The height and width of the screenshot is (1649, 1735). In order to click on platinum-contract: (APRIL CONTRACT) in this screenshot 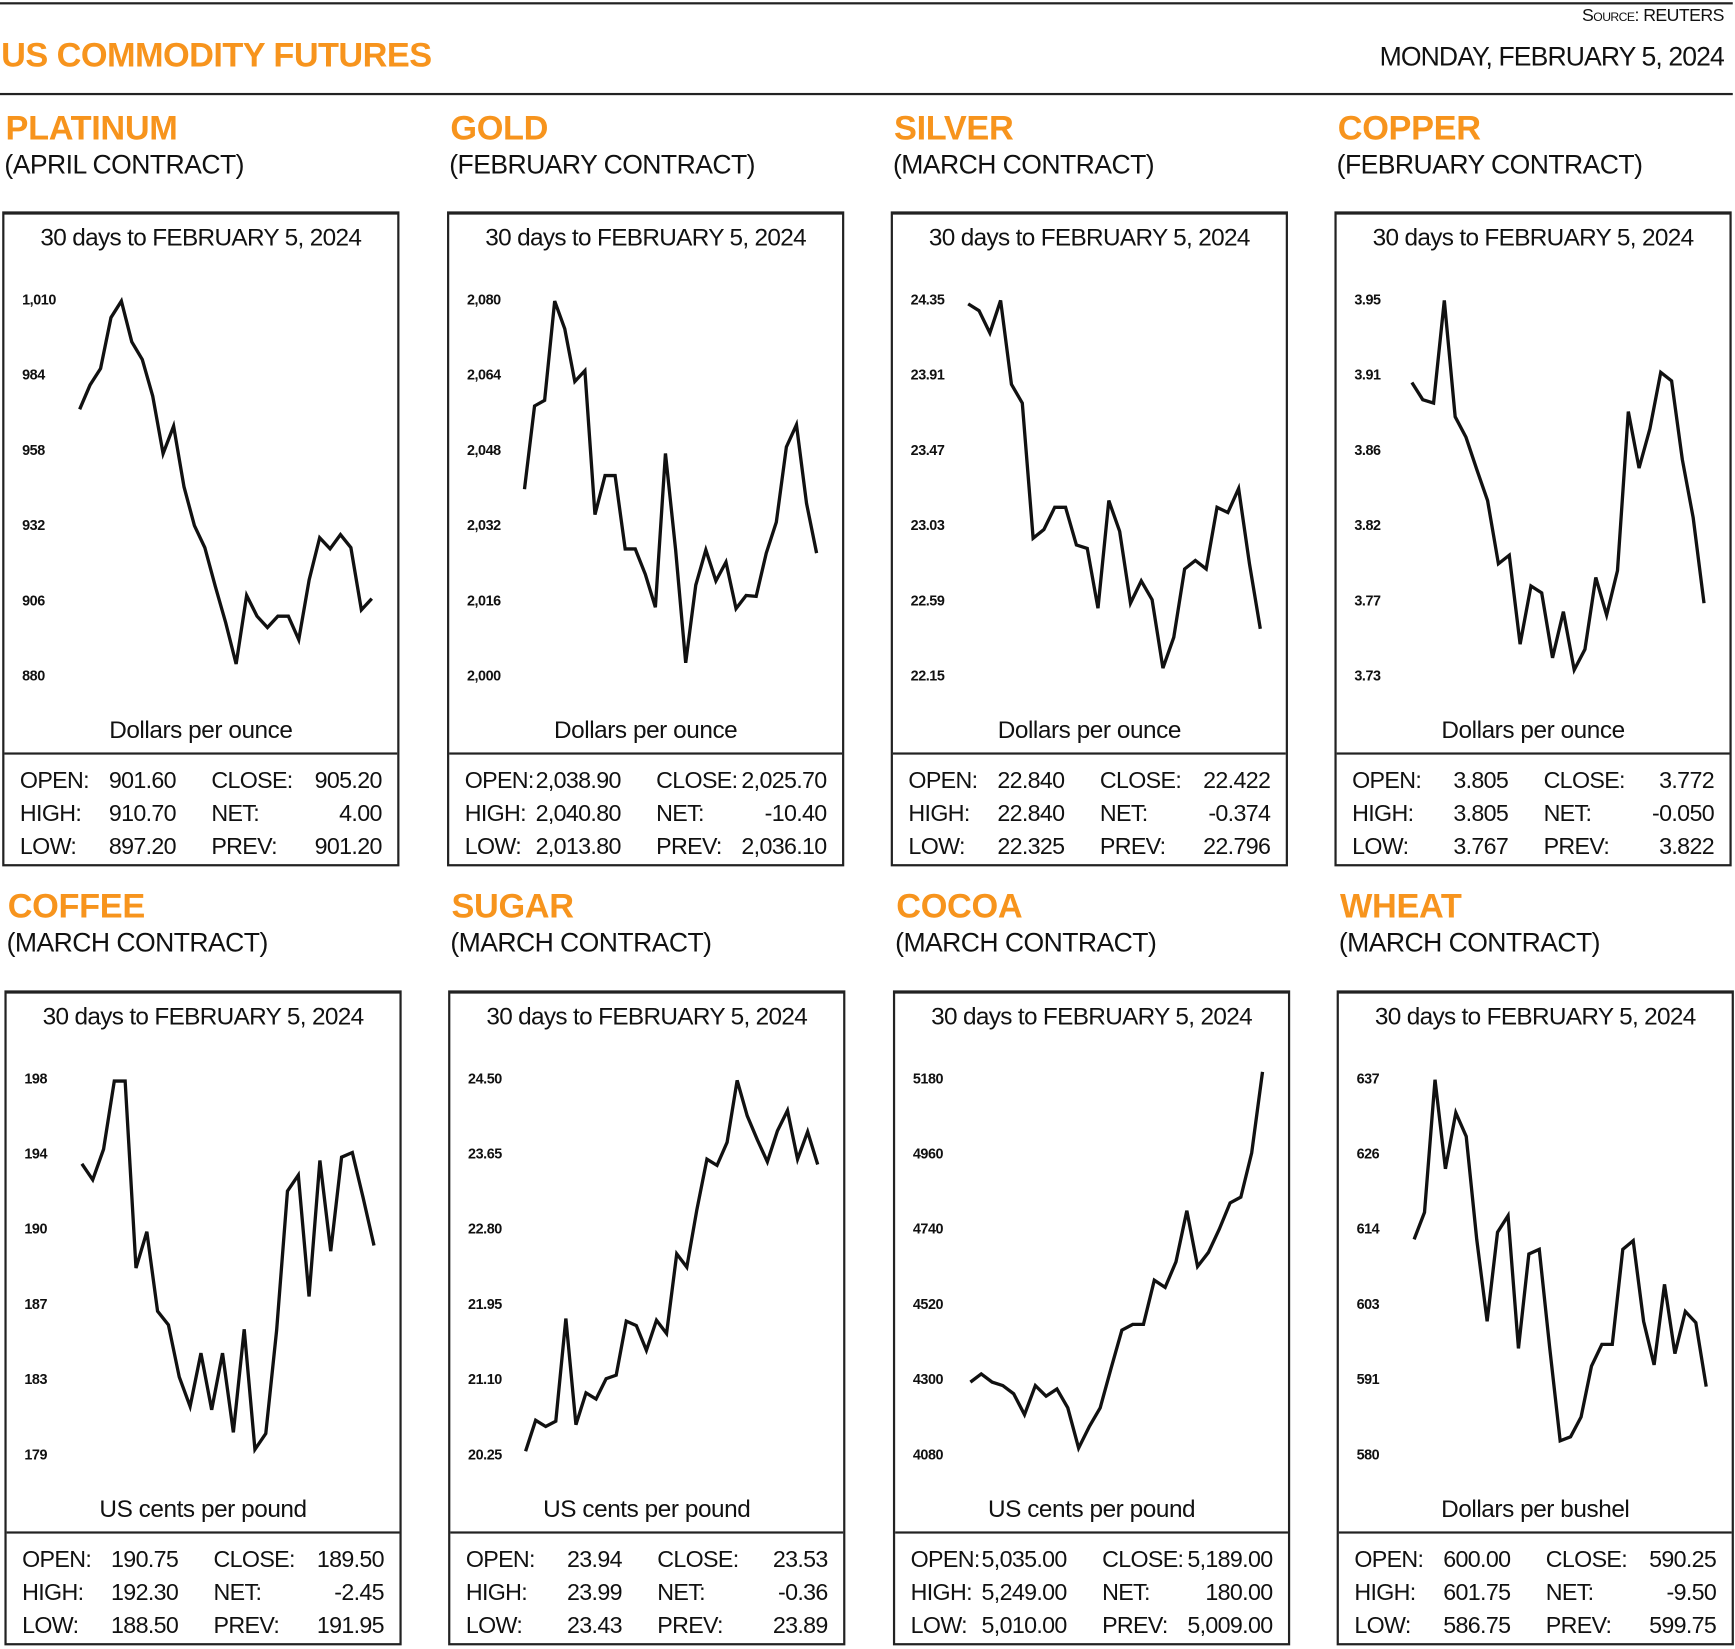, I will do `click(124, 165)`.